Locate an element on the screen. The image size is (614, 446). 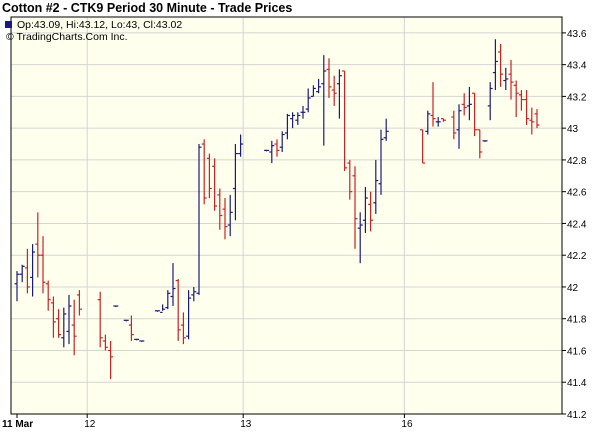
x-tick-label: 12 is located at coordinates (90, 424).